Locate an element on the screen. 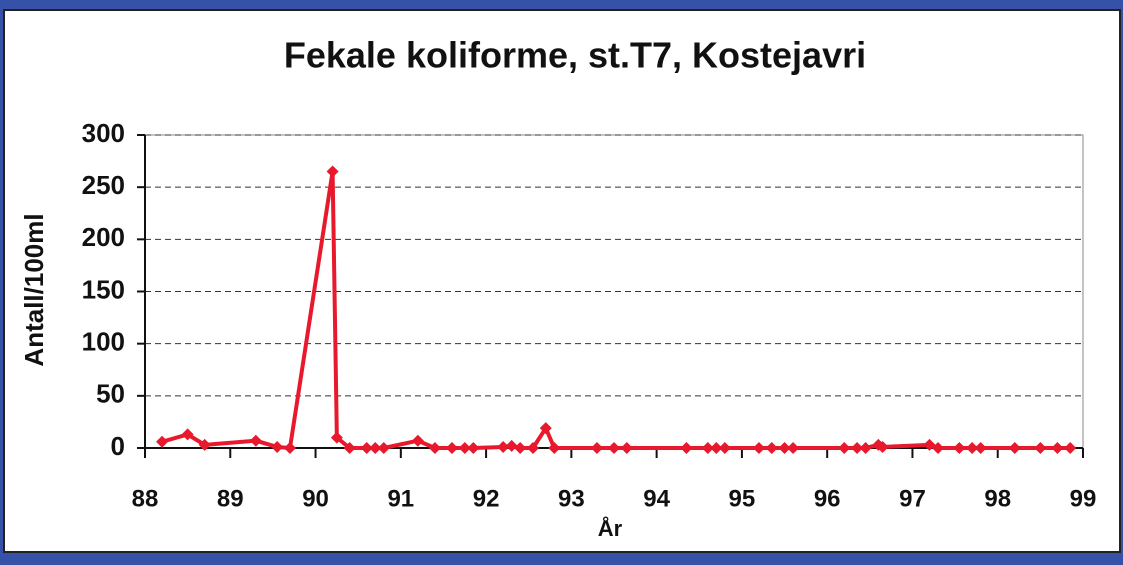 This screenshot has width=1123, height=565. x-tick-label: 96 is located at coordinates (827, 498).